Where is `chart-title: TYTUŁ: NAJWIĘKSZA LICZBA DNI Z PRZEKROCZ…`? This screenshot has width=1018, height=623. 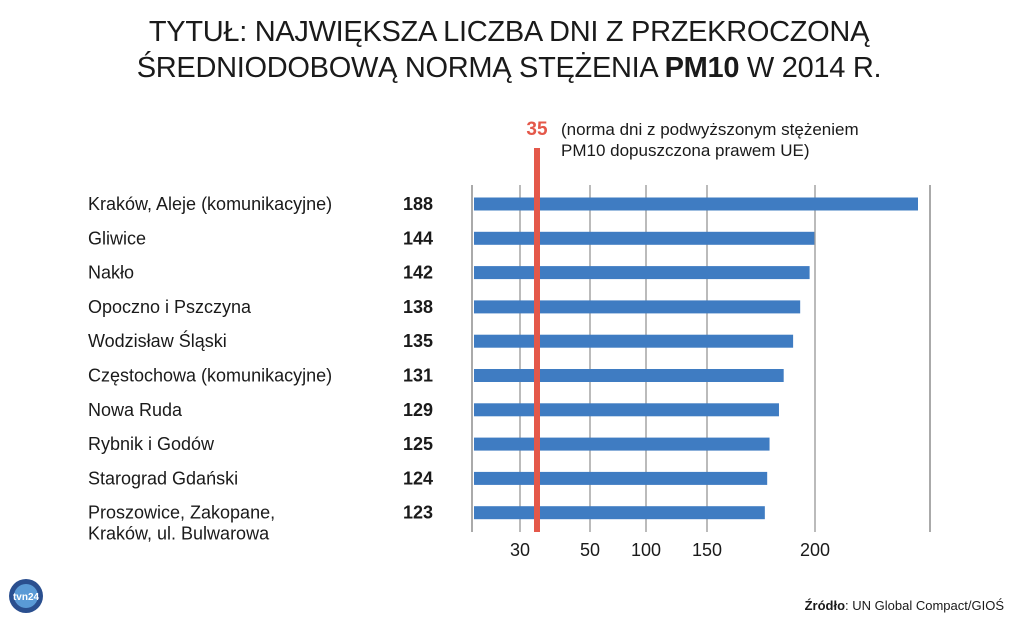
chart-title: TYTUŁ: NAJWIĘKSZA LICZBA DNI Z PRZEKROCZ… is located at coordinates (509, 50).